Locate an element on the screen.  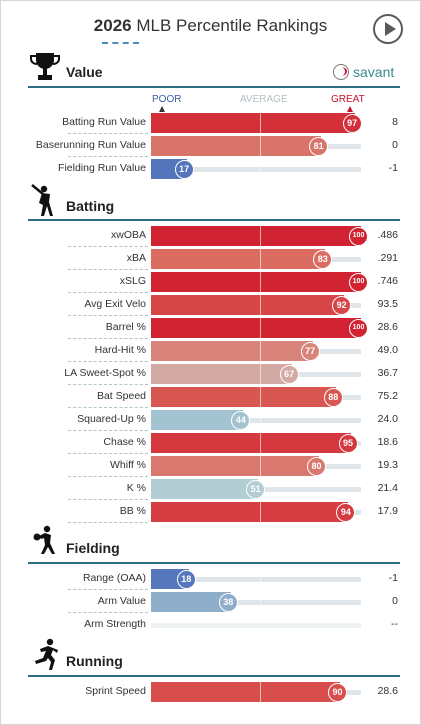
metric-label: Whiff % is located at coordinates (128, 465).